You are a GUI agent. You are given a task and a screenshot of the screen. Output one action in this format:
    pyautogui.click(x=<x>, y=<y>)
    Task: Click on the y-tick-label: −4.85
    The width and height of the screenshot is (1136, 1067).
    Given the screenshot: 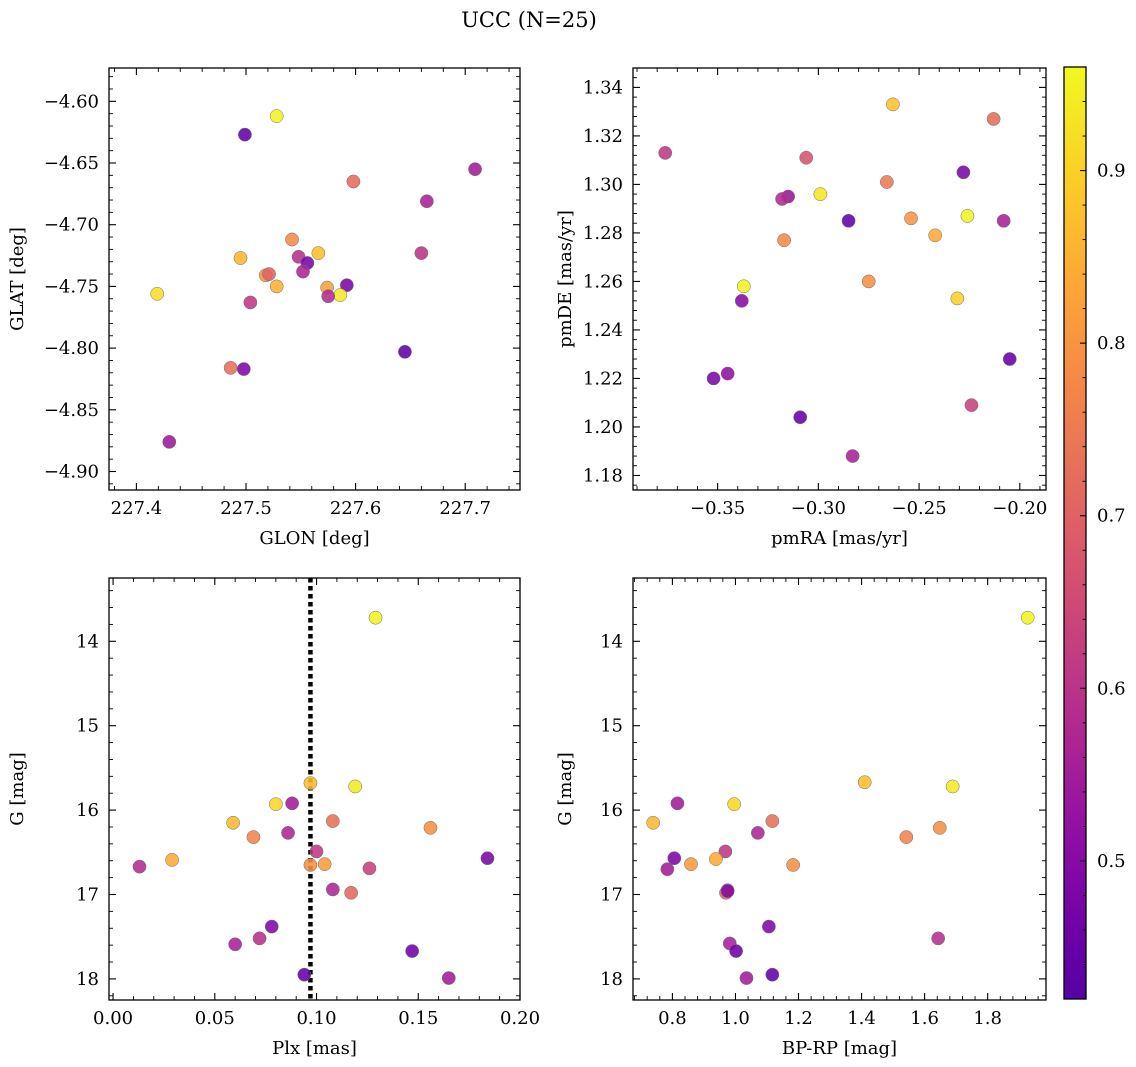 What is the action you would take?
    pyautogui.click(x=71, y=410)
    